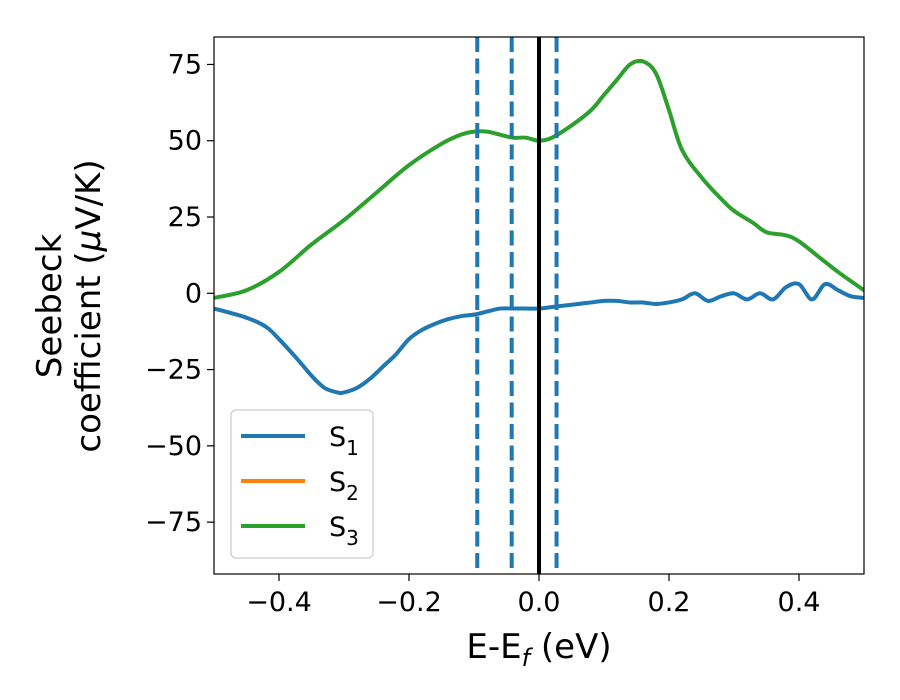  What do you see at coordinates (173, 446) in the screenshot?
I see `y-tick-label: −50` at bounding box center [173, 446].